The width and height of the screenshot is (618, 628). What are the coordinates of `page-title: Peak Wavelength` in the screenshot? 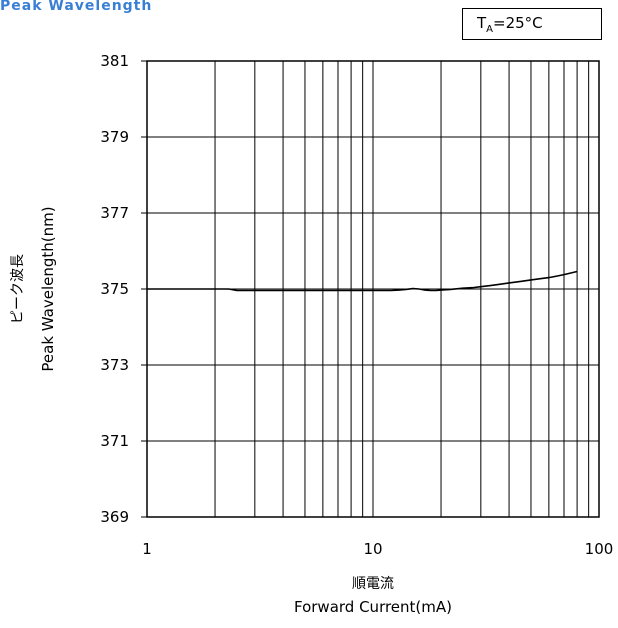 It's located at (76, 7).